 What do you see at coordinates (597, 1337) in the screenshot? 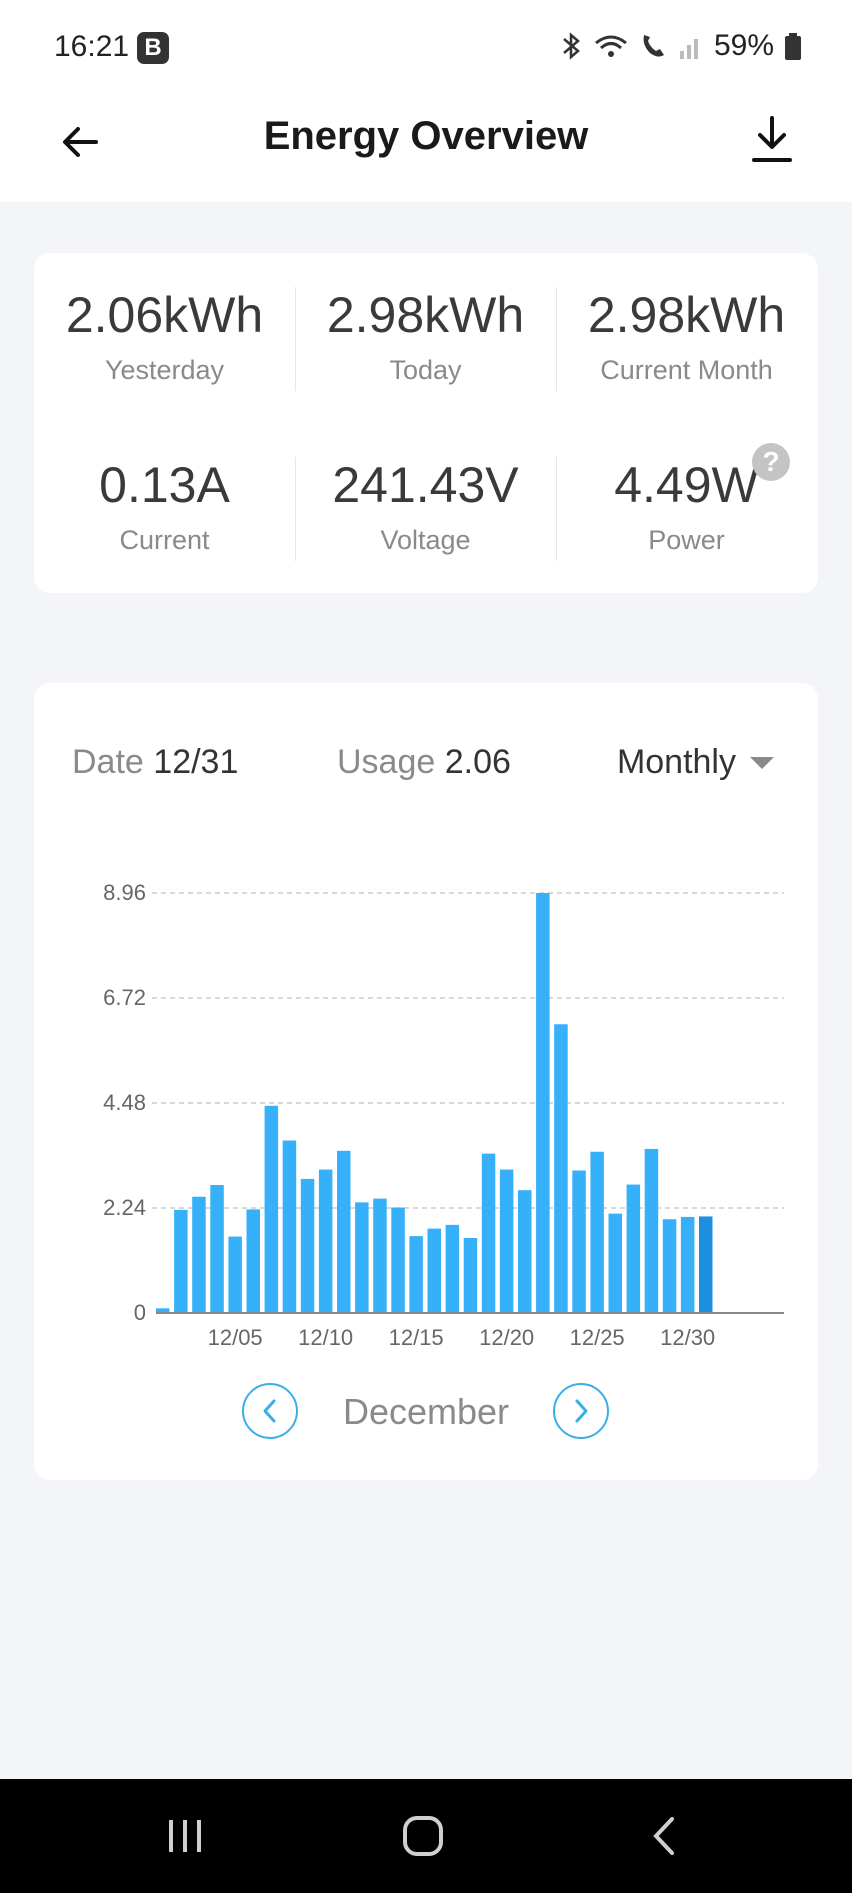
I see `x-tick-label: 12/25` at bounding box center [597, 1337].